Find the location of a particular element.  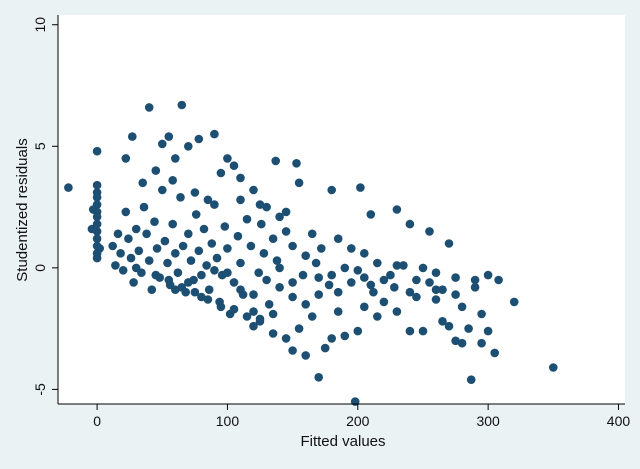

y-tick-label: 0 is located at coordinates (40, 268).